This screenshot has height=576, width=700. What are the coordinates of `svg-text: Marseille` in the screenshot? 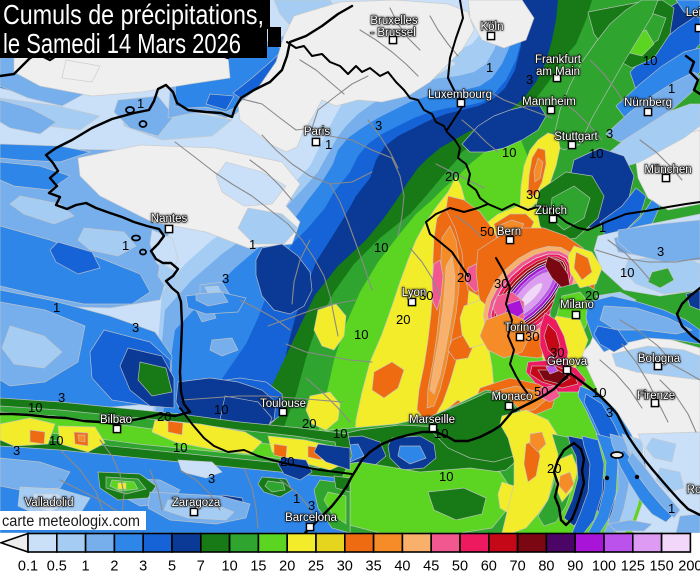 It's located at (432, 420).